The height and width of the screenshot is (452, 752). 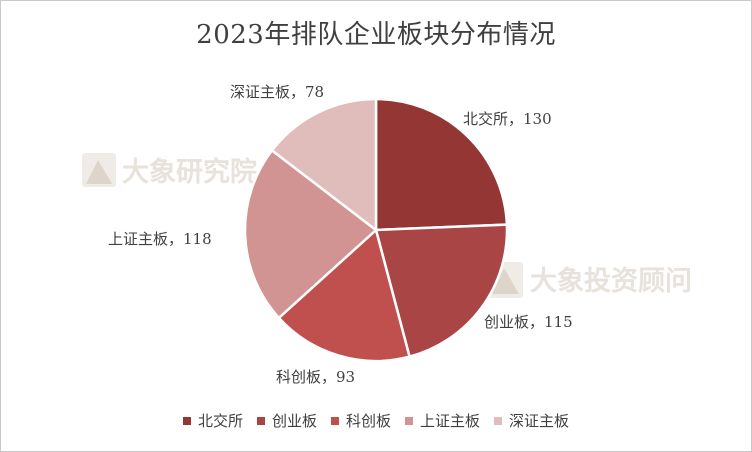 What do you see at coordinates (189, 172) in the screenshot?
I see `watermark-research: 大象研究院` at bounding box center [189, 172].